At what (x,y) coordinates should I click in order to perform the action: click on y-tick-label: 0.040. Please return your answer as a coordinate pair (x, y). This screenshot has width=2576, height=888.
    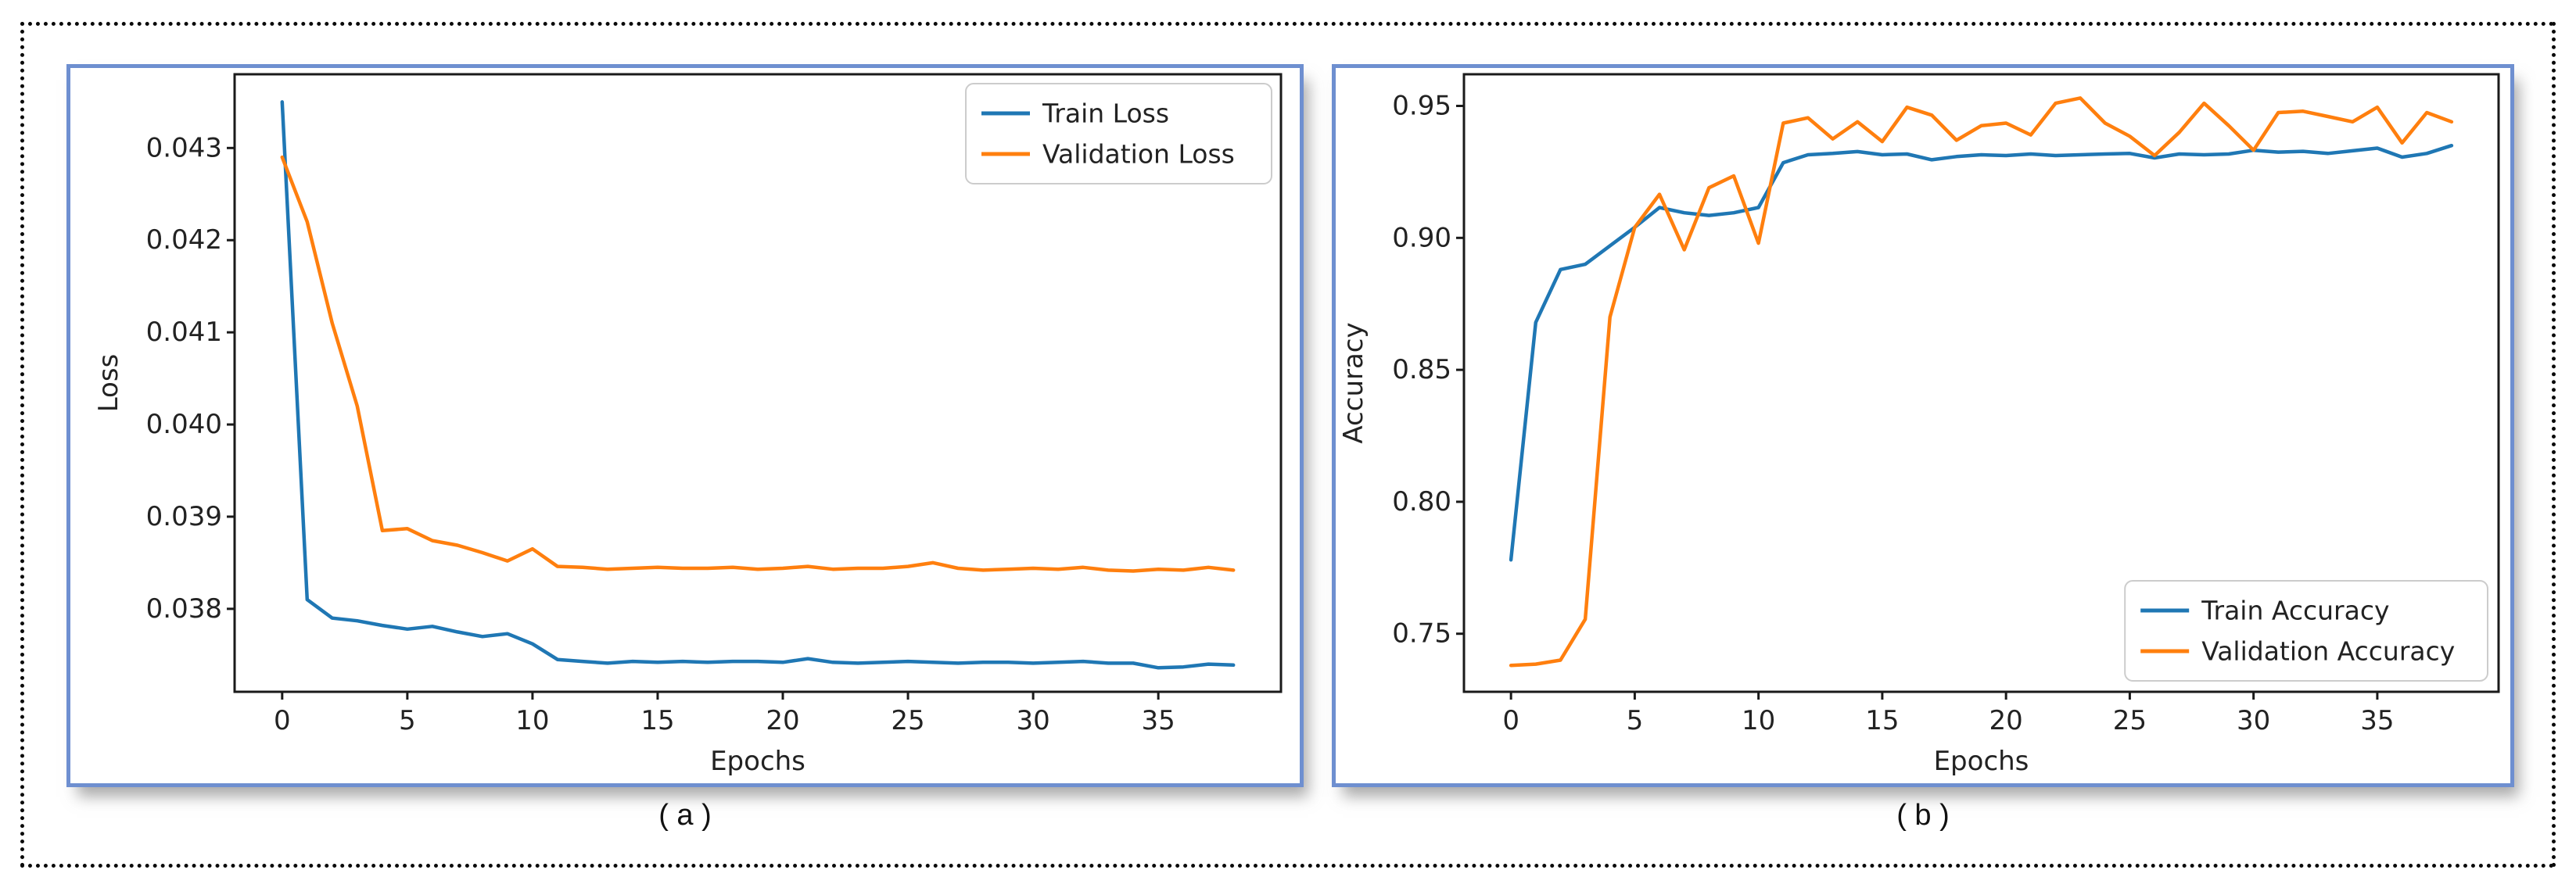
    Looking at the image, I should click on (184, 424).